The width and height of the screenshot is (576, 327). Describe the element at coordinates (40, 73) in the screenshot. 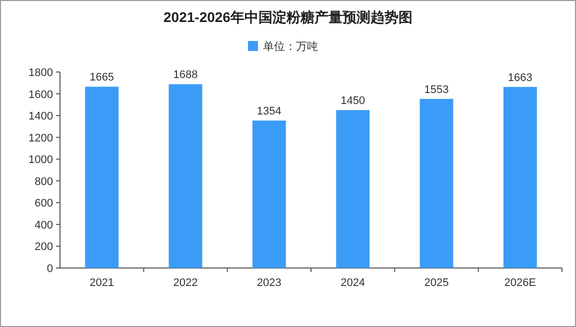

I see `y-tick-label: 1800` at that location.